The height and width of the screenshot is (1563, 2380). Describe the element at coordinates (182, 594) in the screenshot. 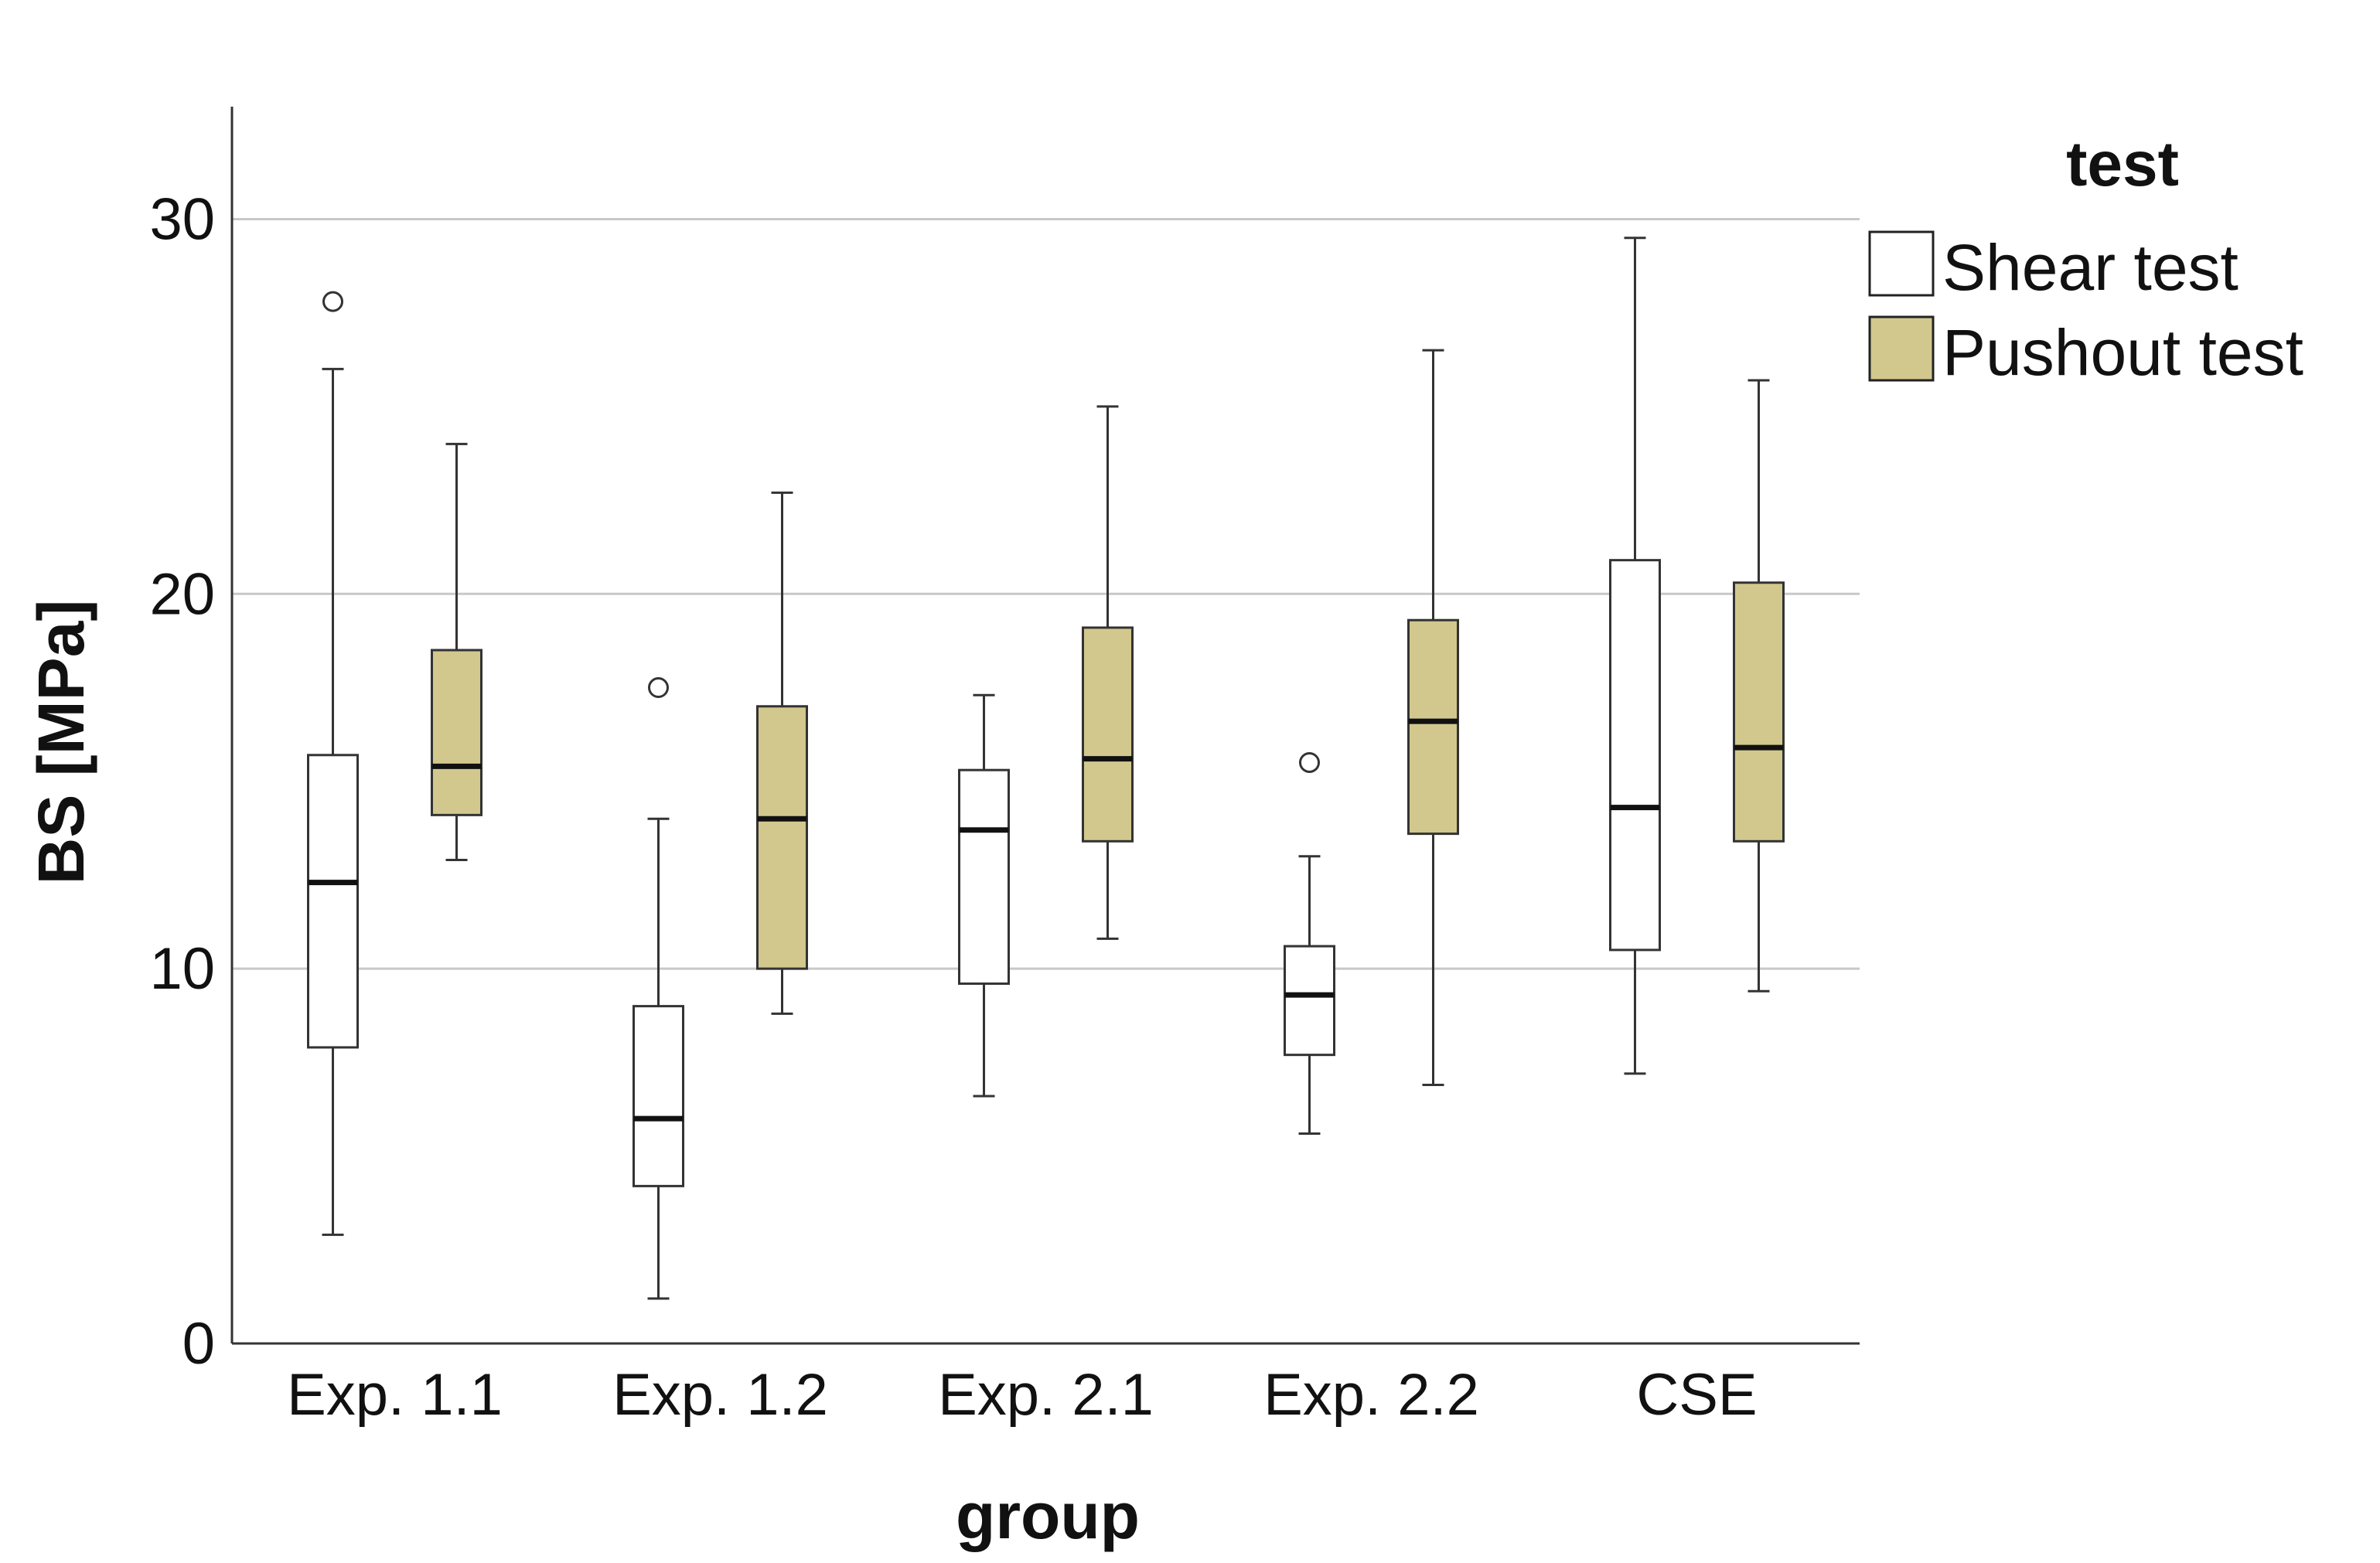

I see `y-tick-label-20: 20` at that location.